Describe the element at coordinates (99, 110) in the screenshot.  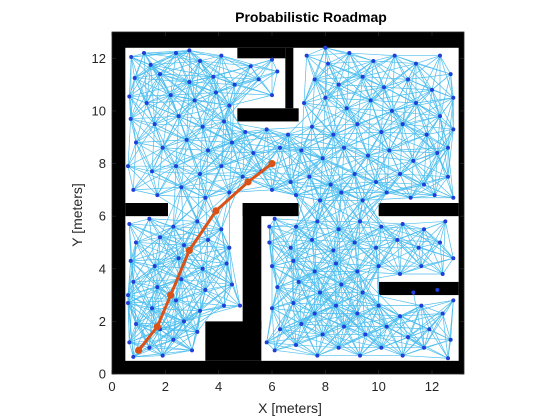
I see `y-tick-label: 10` at that location.